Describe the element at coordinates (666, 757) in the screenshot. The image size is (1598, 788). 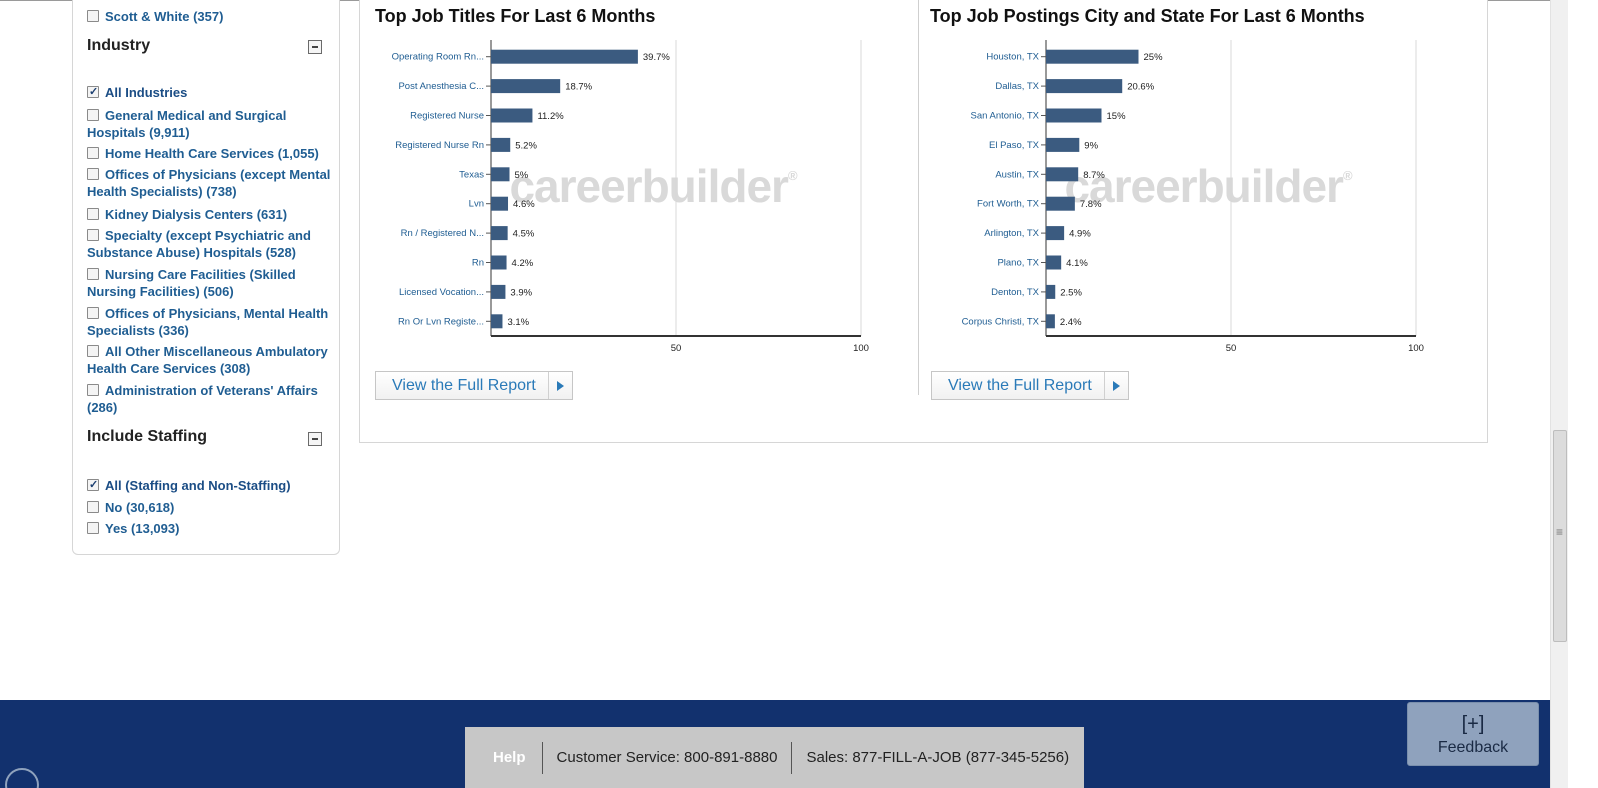
I see `customer-service-text: Customer Service: 800-891-8880` at that location.